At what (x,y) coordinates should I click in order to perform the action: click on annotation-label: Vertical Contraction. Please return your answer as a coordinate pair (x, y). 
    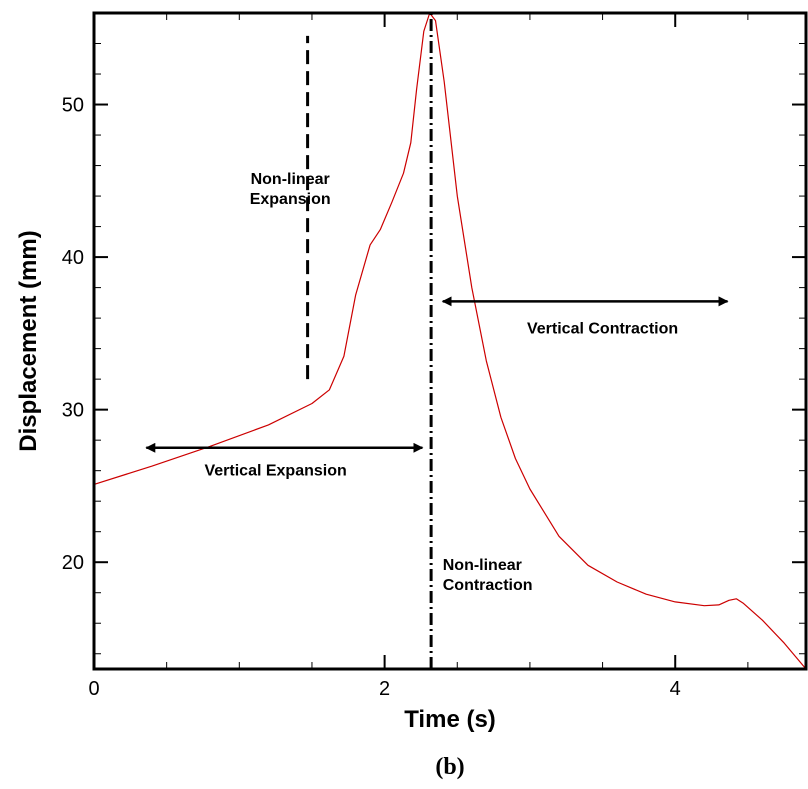
    Looking at the image, I should click on (602, 328).